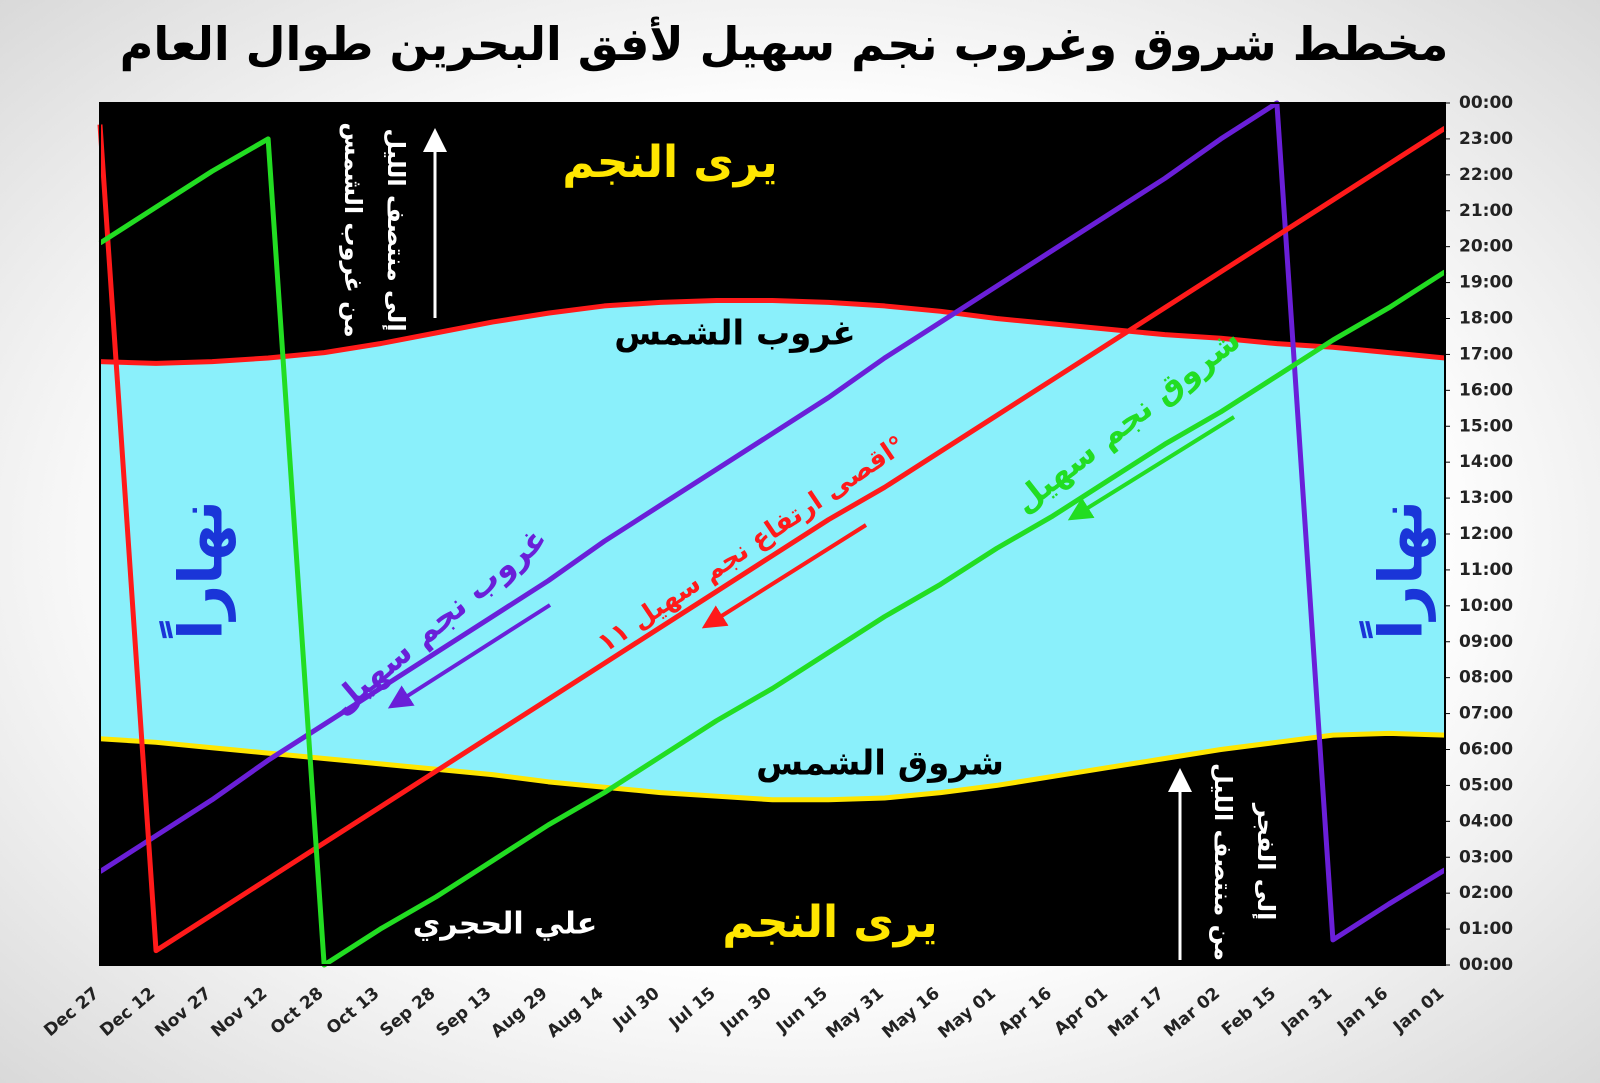  What do you see at coordinates (1192, 1013) in the screenshot?
I see `x-tick-label: Mar 02` at bounding box center [1192, 1013].